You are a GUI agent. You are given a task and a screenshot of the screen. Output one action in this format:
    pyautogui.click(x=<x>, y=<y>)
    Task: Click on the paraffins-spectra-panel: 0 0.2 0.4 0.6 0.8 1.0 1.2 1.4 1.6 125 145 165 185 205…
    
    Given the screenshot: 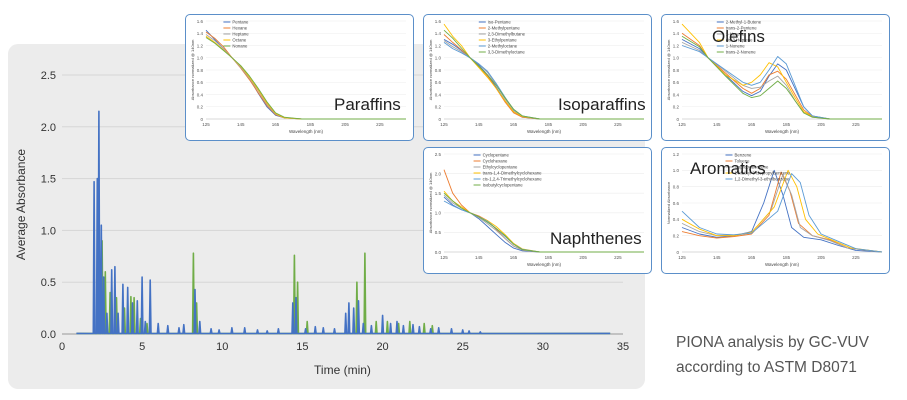 What is the action you would take?
    pyautogui.click(x=299, y=77)
    